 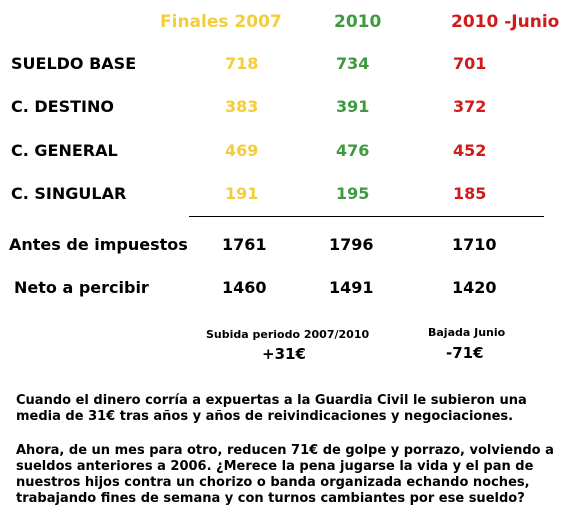 I want to click on row-c-destino: C. DESTINO 383 391 372, so click(x=291, y=109).